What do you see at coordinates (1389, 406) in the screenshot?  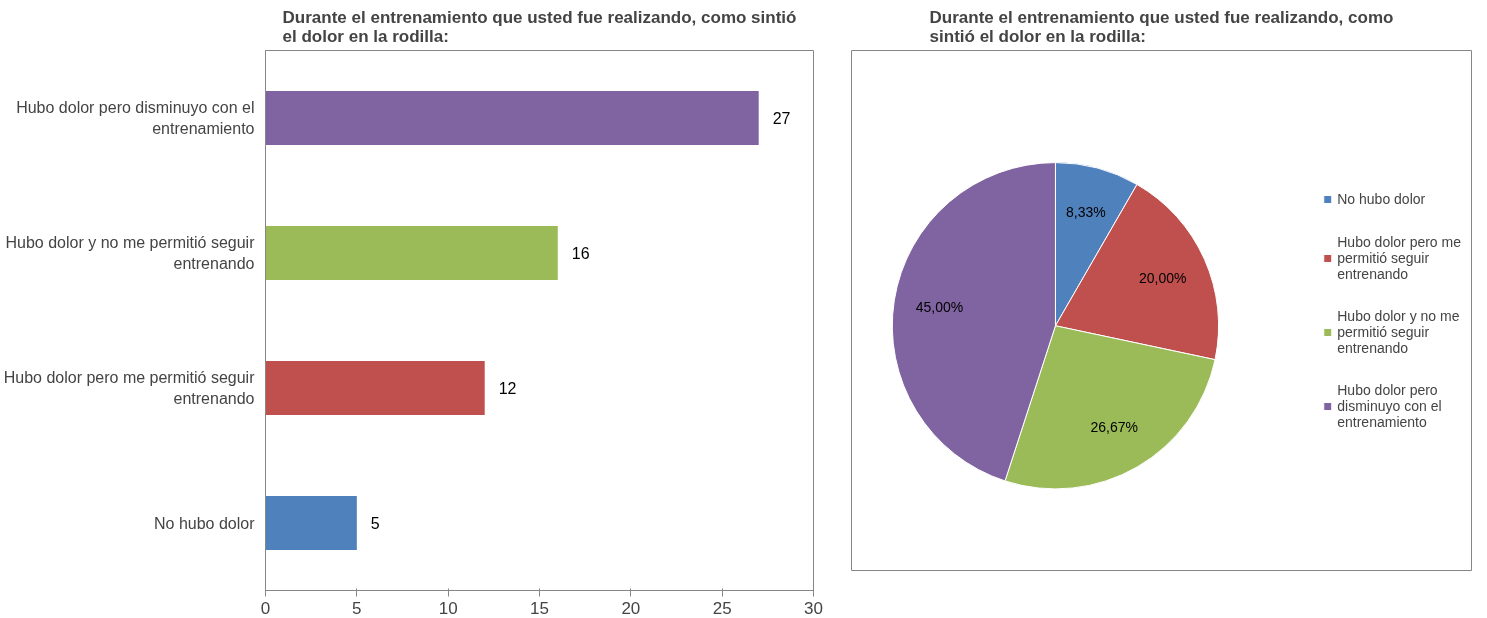 I see `legend-label: Hubo dolor pero disminuyo con el entrenamiento` at bounding box center [1389, 406].